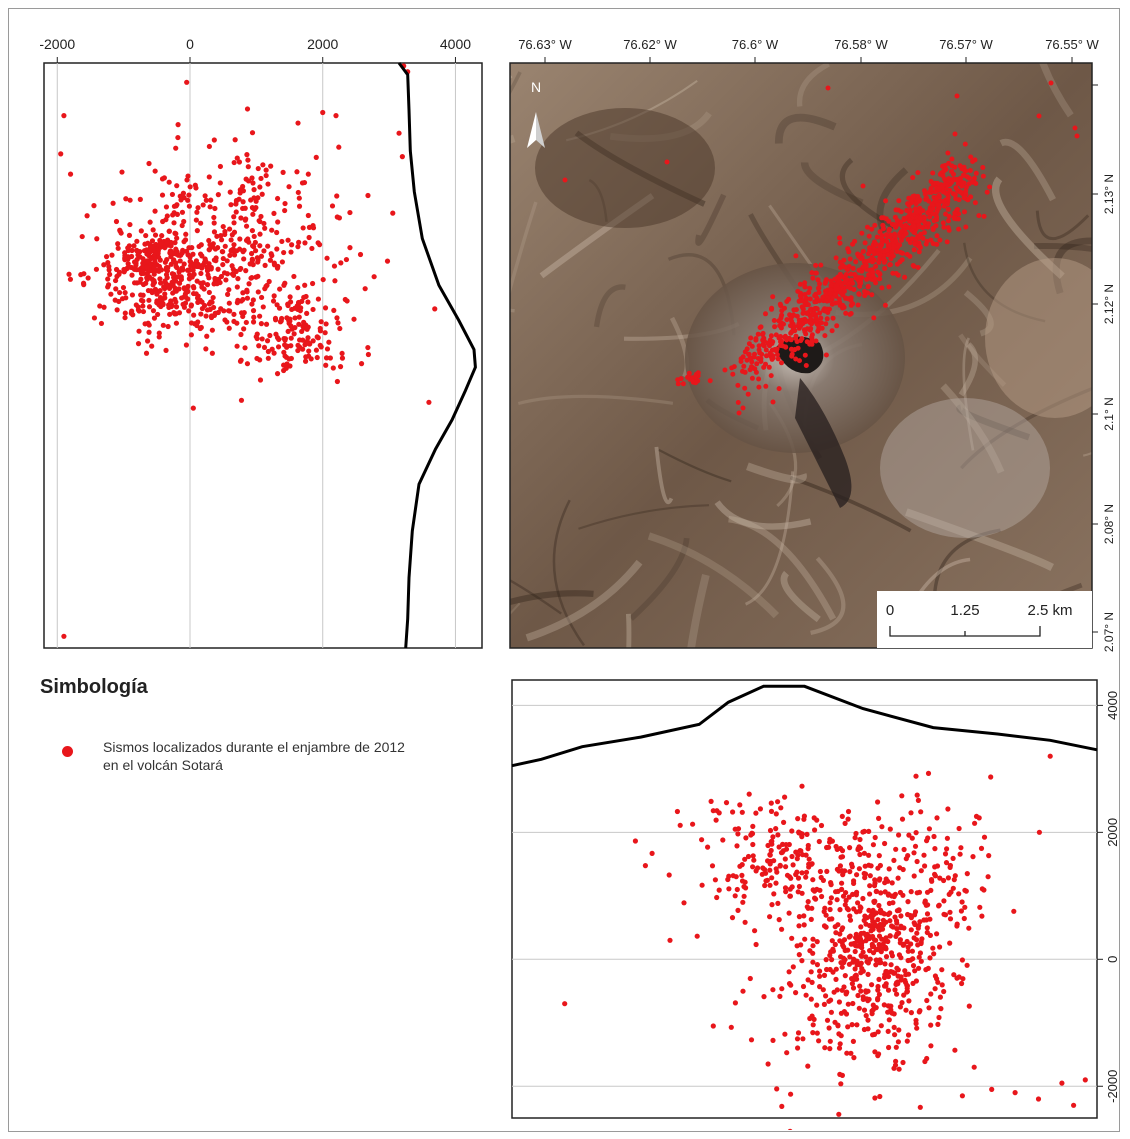  I want to click on legend-item-line2: en el volcán Sotará, so click(163, 765).